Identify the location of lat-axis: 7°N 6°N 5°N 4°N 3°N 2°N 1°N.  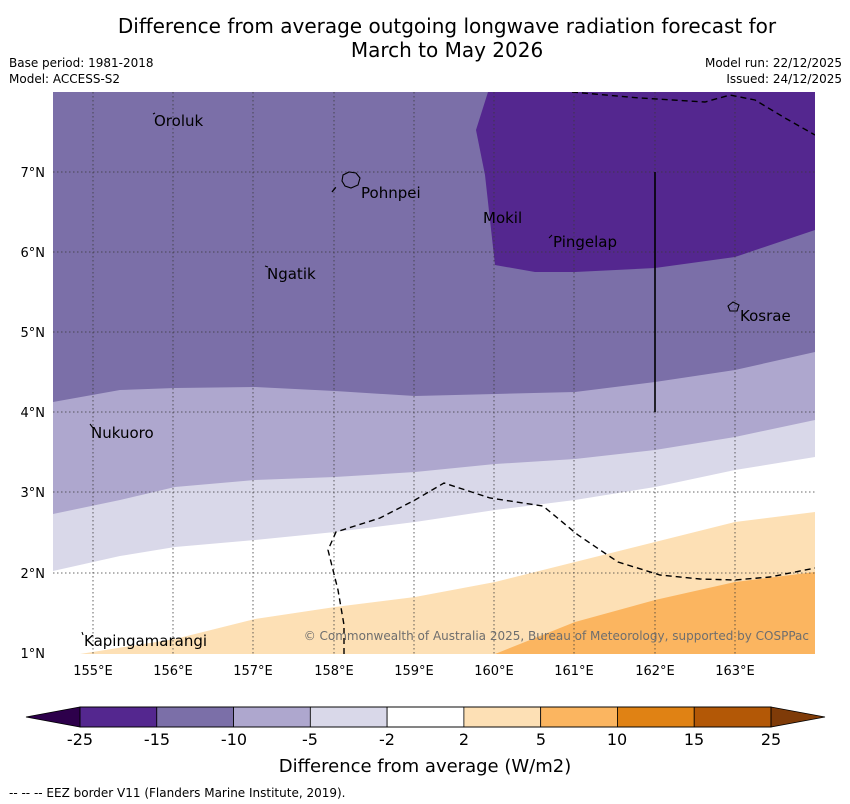
(33, 414).